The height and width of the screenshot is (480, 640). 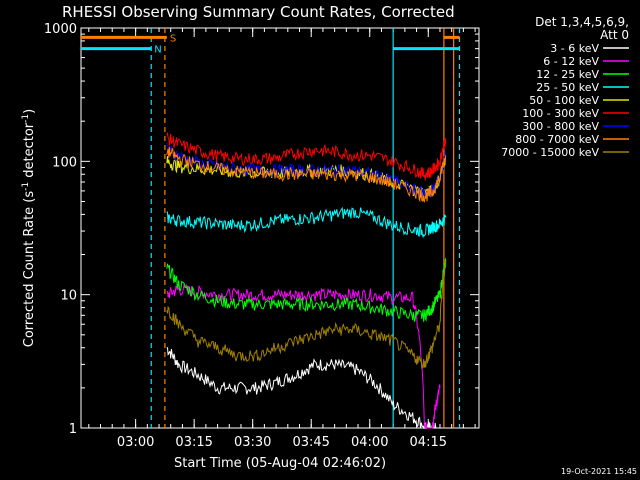 What do you see at coordinates (564, 100) in the screenshot?
I see `legend-label: 50 - 100 keV` at bounding box center [564, 100].